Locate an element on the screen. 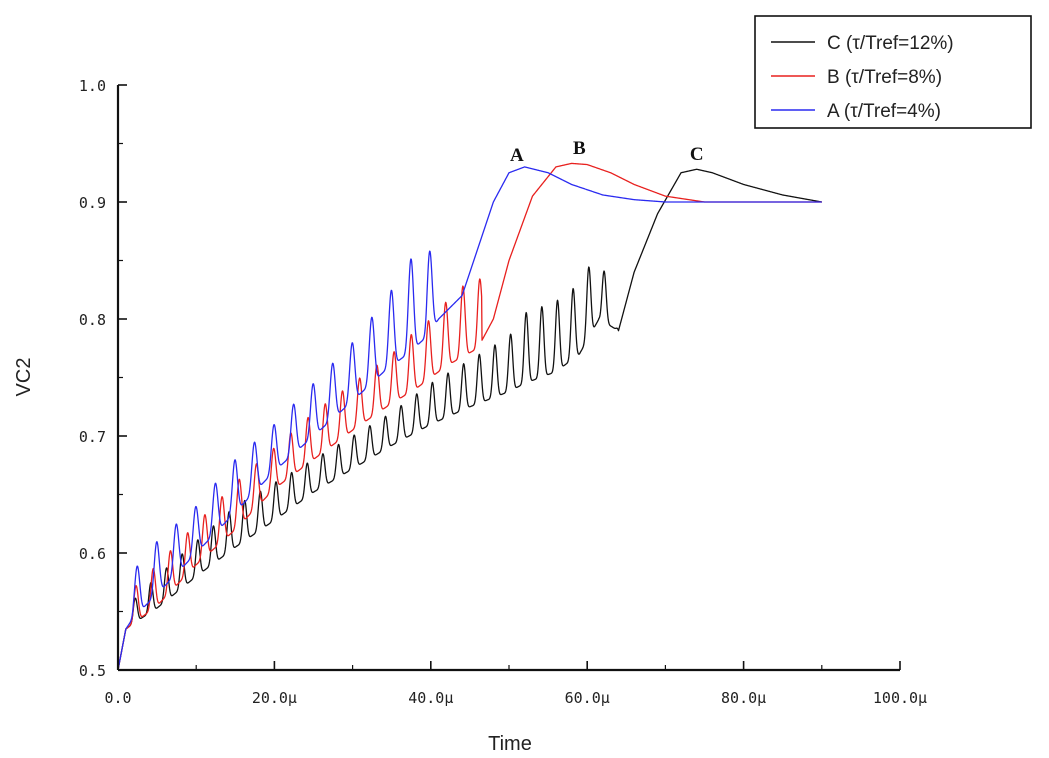 This screenshot has height=758, width=1049. curve-annotation-2: C is located at coordinates (697, 154).